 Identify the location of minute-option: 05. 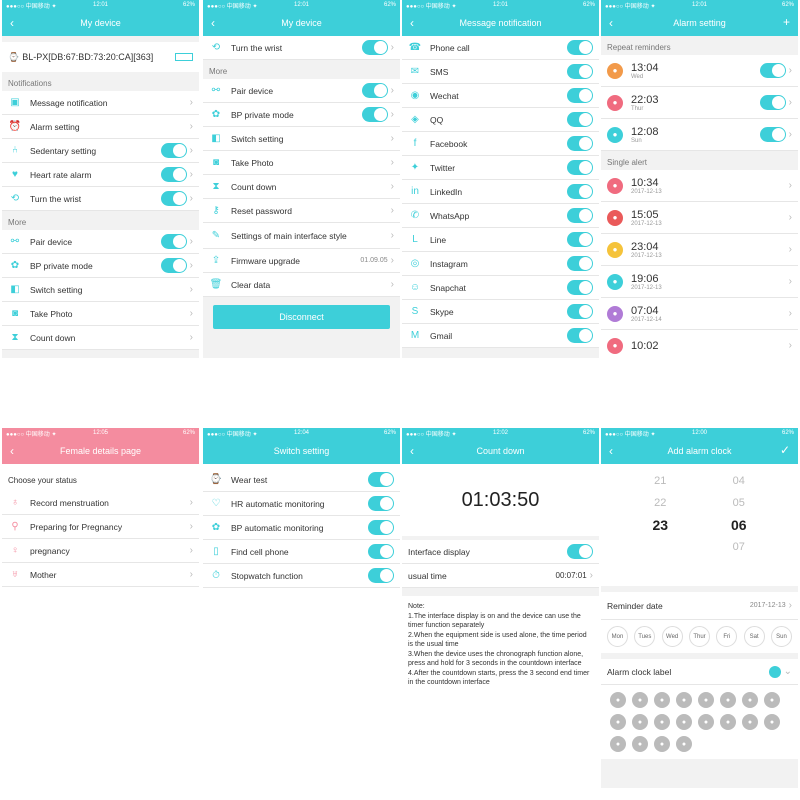
(738, 503).